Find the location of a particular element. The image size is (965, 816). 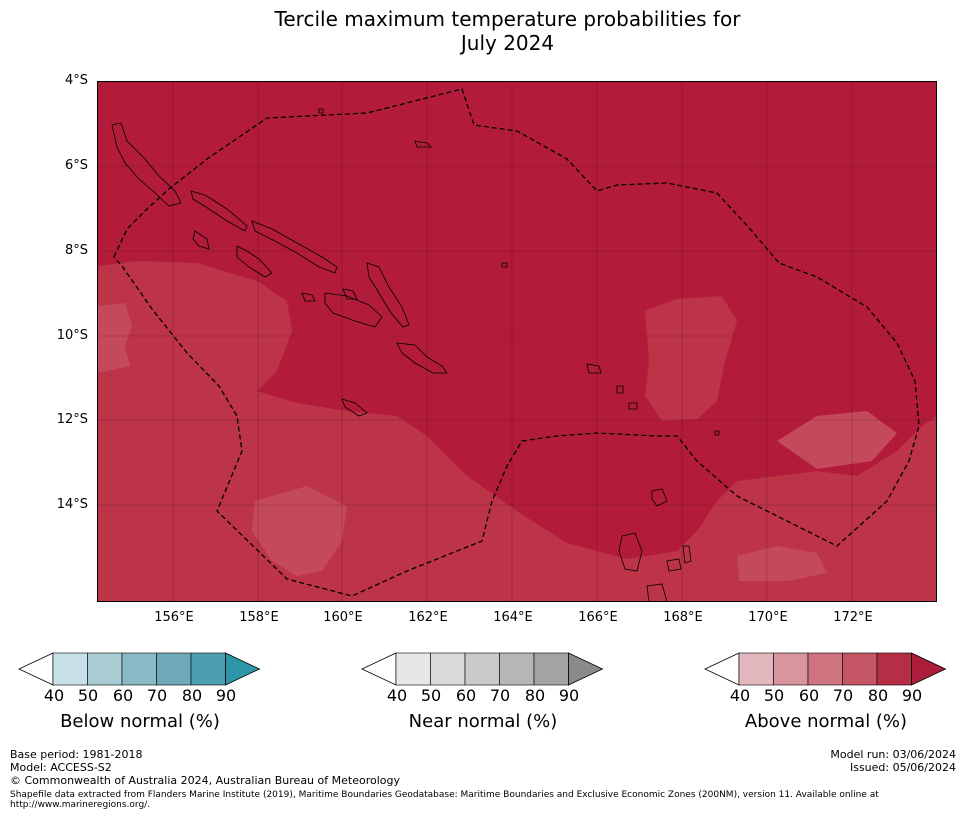

new-georgia-island is located at coordinates (201, 240).